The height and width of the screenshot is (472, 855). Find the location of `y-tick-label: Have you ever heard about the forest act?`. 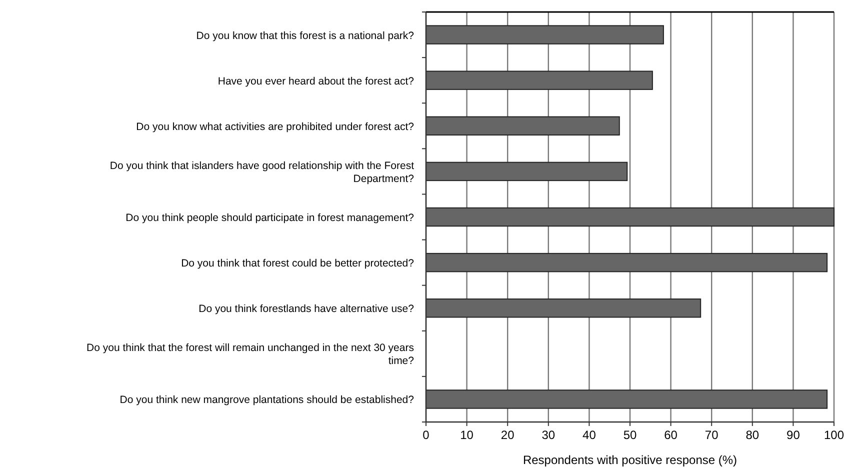

y-tick-label: Have you ever heard about the forest act? is located at coordinates (316, 81).